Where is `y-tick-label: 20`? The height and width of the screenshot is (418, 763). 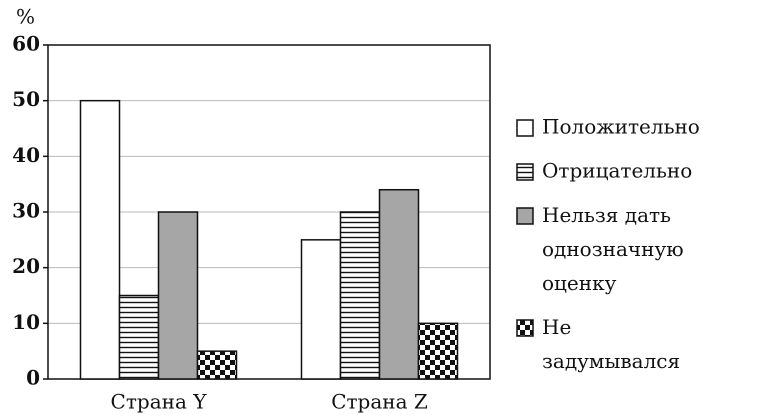
y-tick-label: 20 is located at coordinates (26, 266).